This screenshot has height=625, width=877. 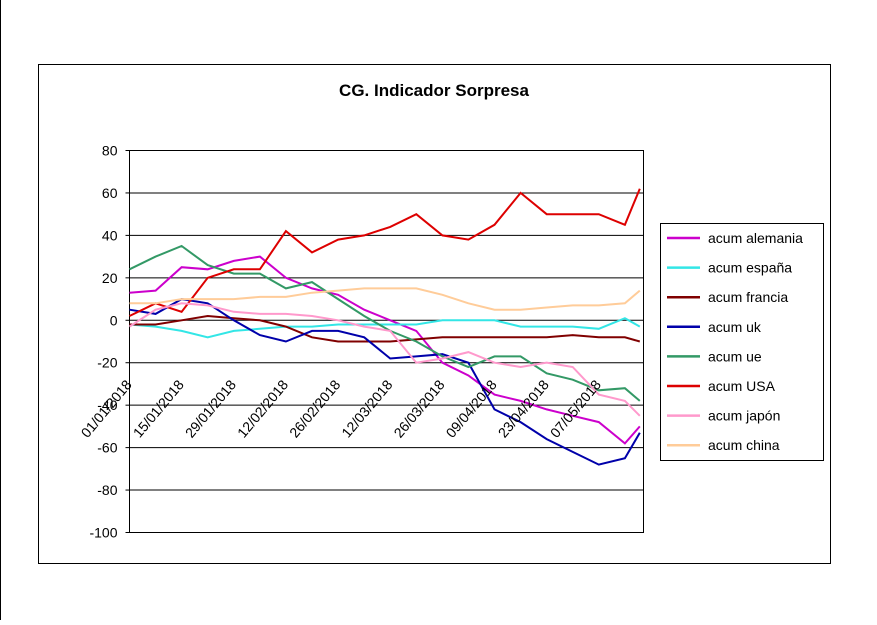 What do you see at coordinates (114, 320) in the screenshot?
I see `y-tick-label: 0` at bounding box center [114, 320].